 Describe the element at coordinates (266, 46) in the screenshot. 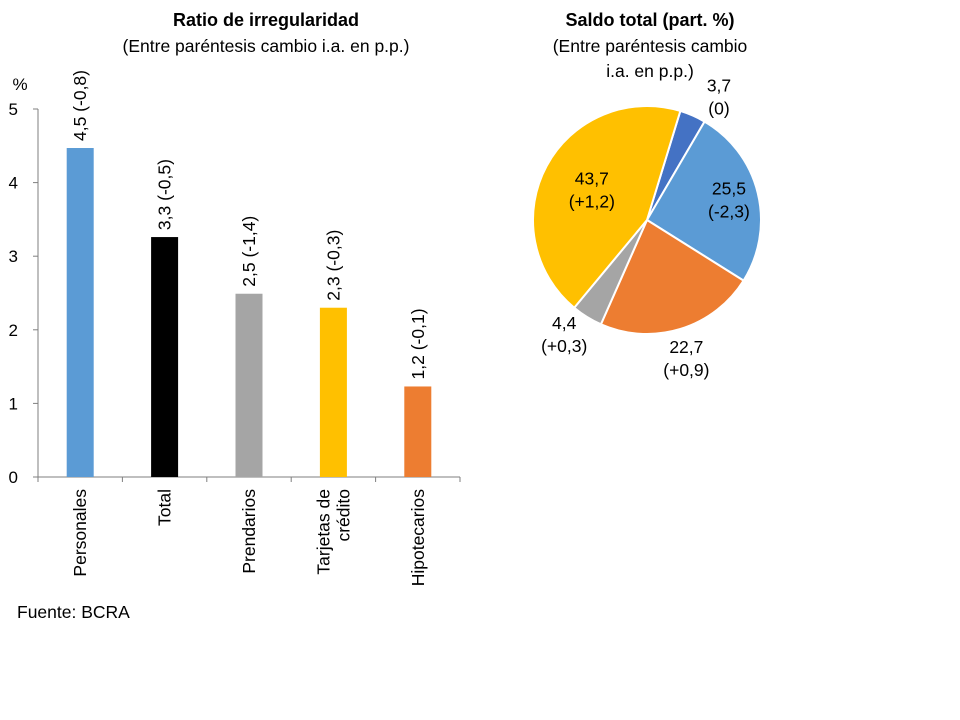

I see `bar-chart-subtitle: (Entre paréntesis cambio i.a. en p.p.)` at that location.